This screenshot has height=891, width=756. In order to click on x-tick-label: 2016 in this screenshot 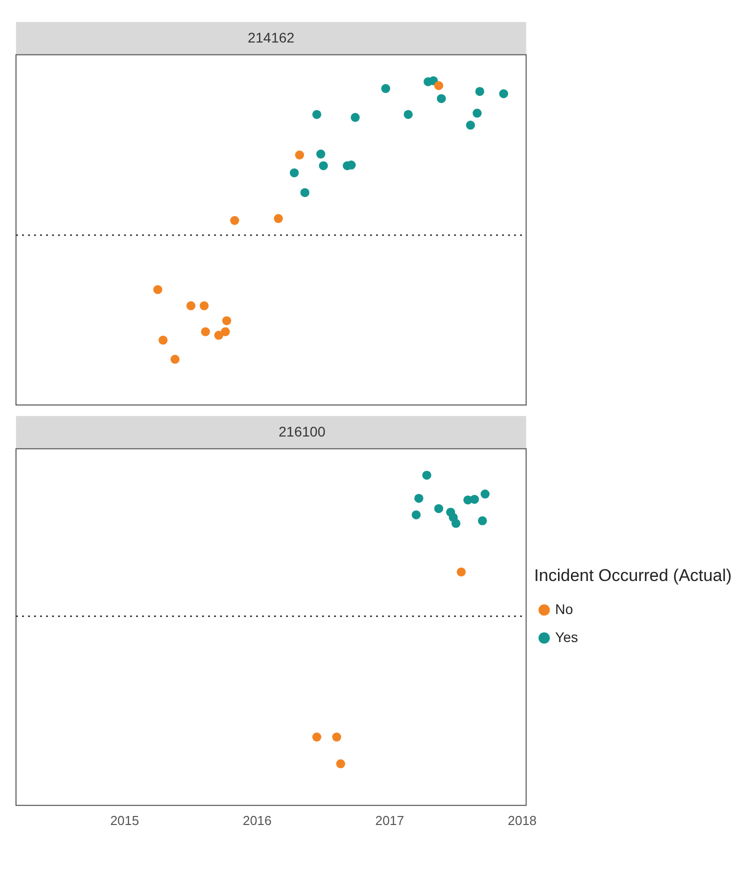, I will do `click(257, 820)`.